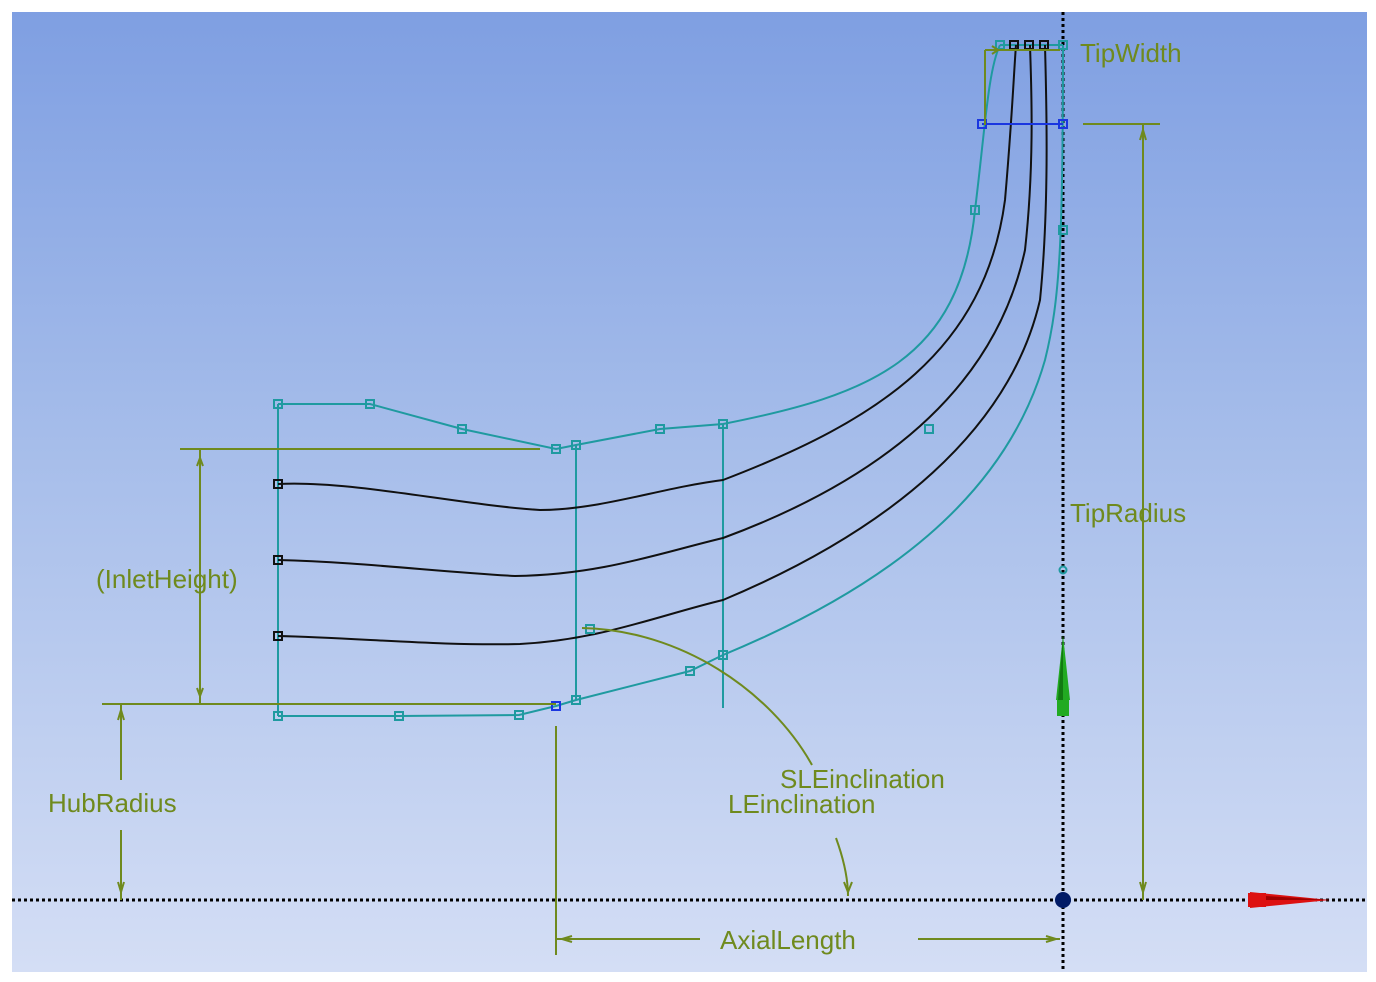 The height and width of the screenshot is (982, 1376). What do you see at coordinates (801, 804) in the screenshot?
I see `le-inclination-label: LEinclination` at bounding box center [801, 804].